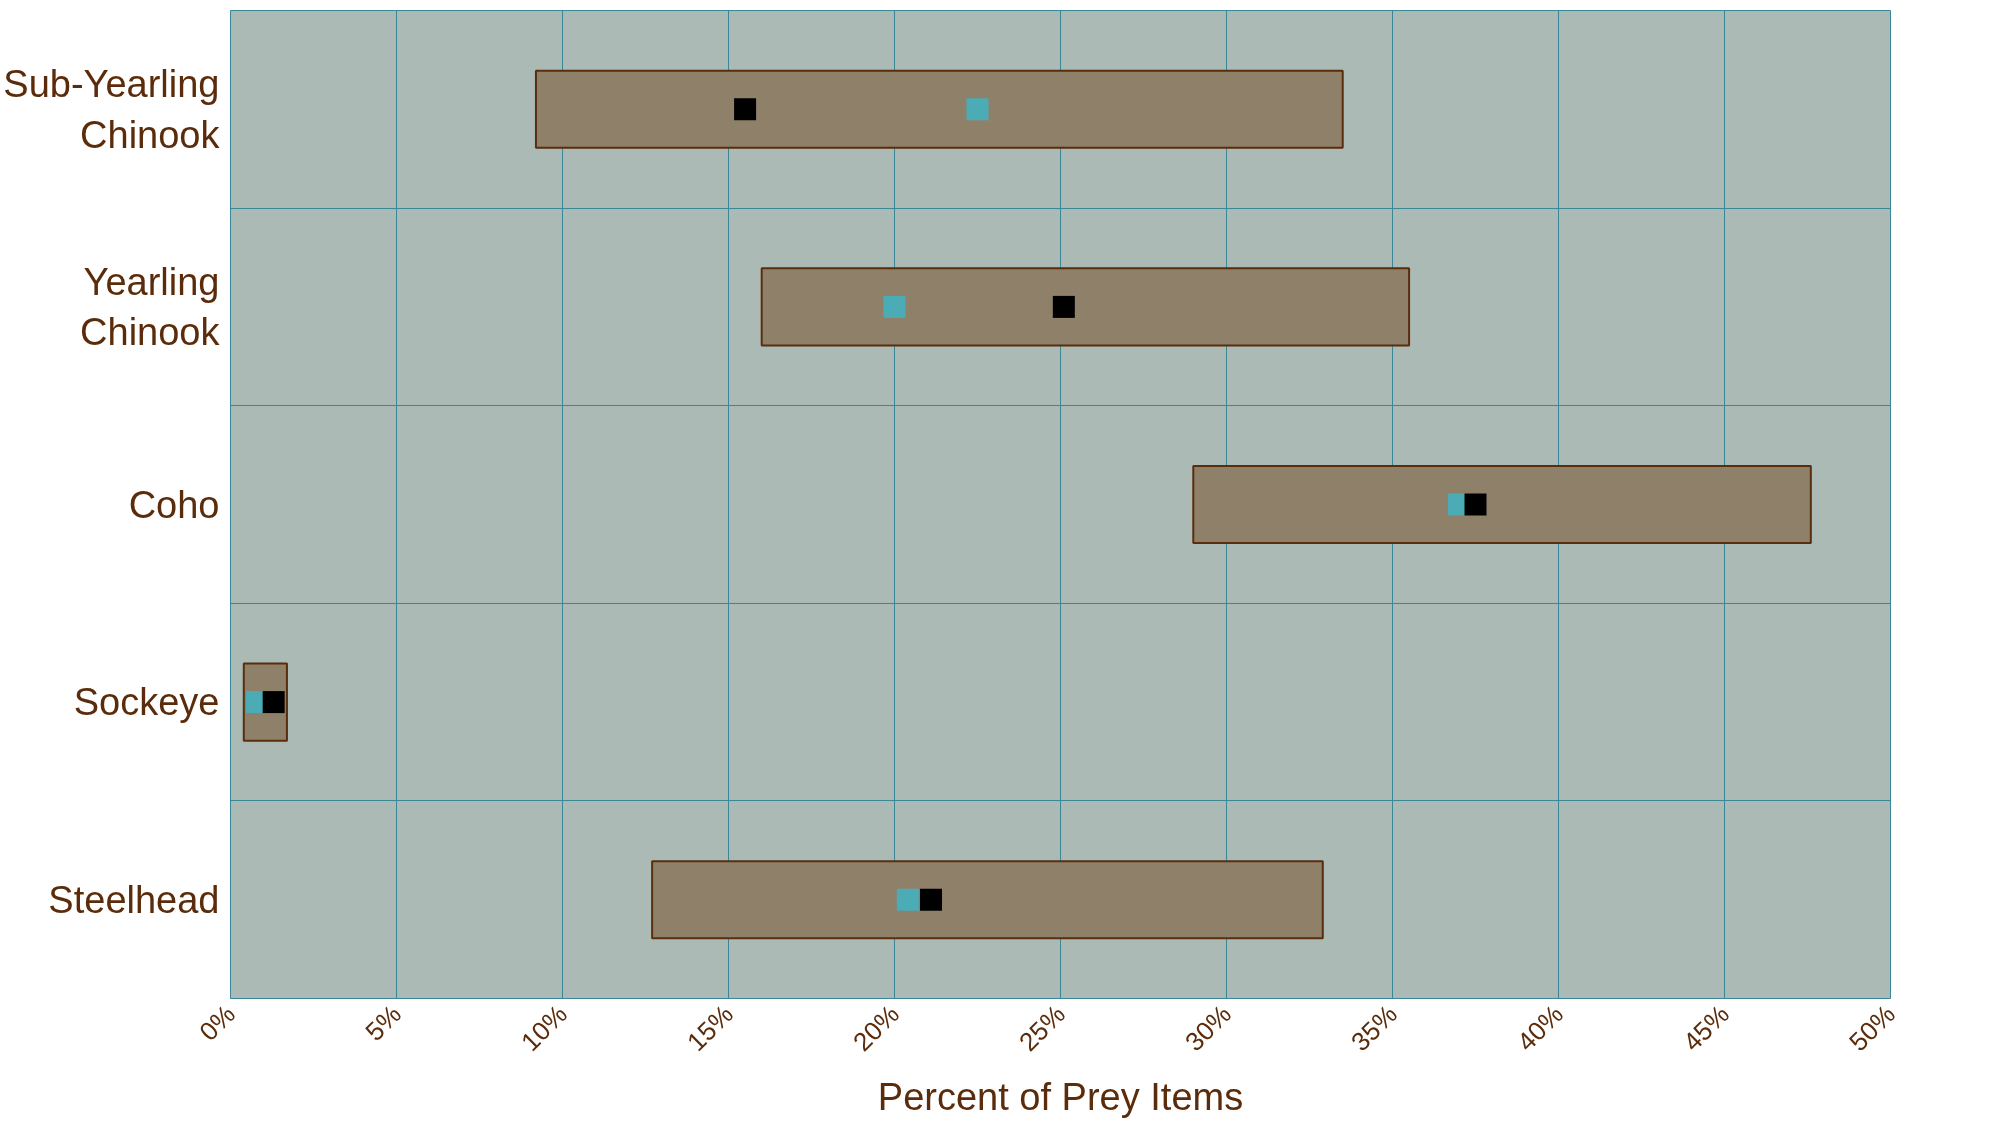 This screenshot has width=1995, height=1142. Describe the element at coordinates (217, 1022) in the screenshot. I see `x-tick-label: 0%` at that location.